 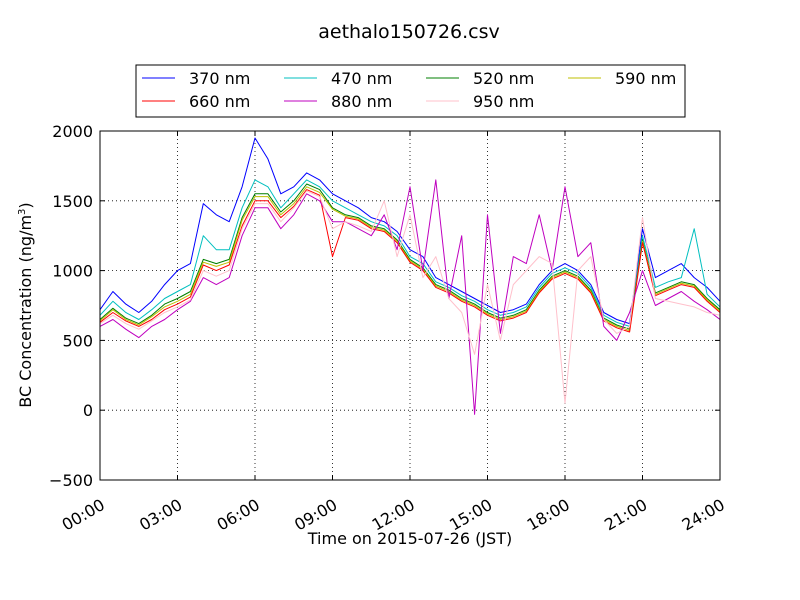 What do you see at coordinates (625, 515) in the screenshot?
I see `x-tick-label: 21:00` at bounding box center [625, 515].